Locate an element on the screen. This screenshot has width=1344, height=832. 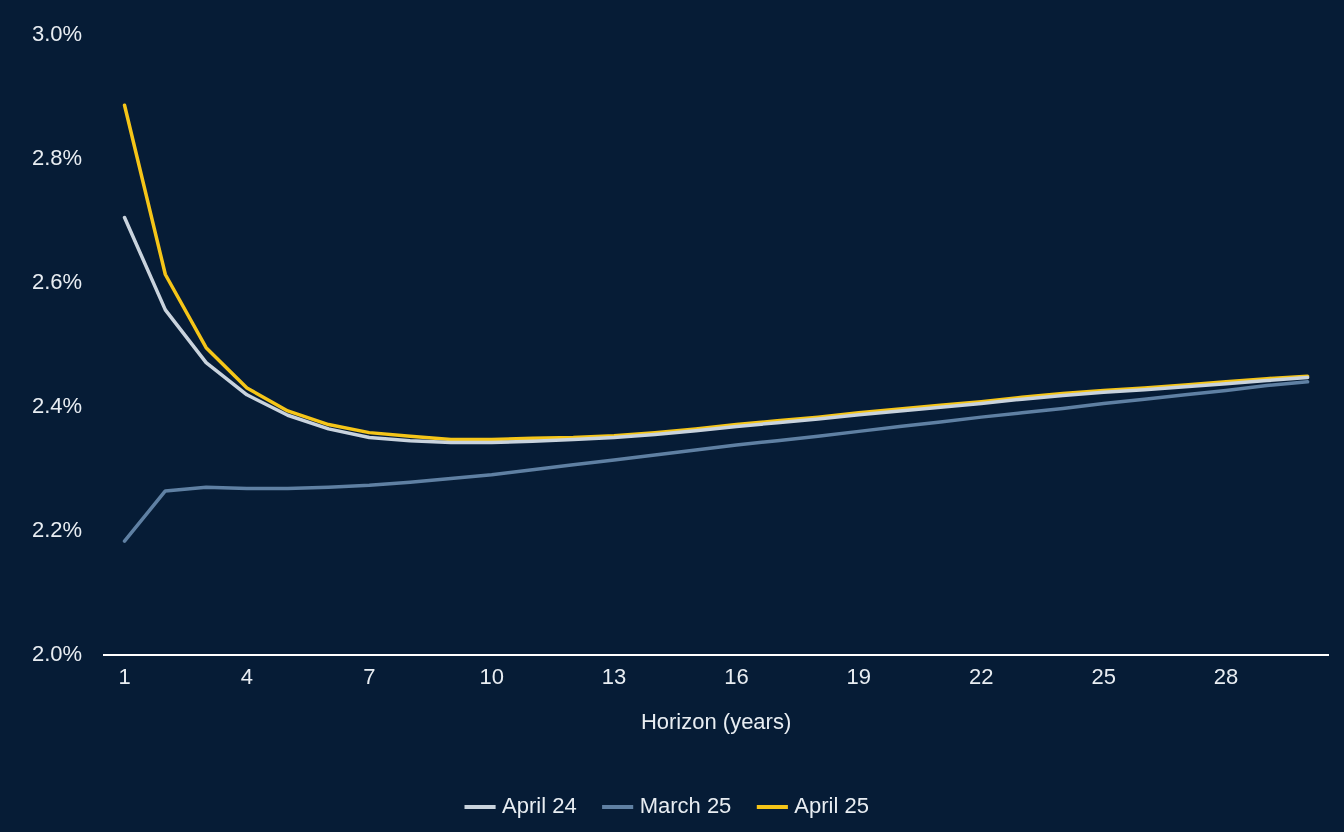
x-tick-label: 22 is located at coordinates (981, 677).